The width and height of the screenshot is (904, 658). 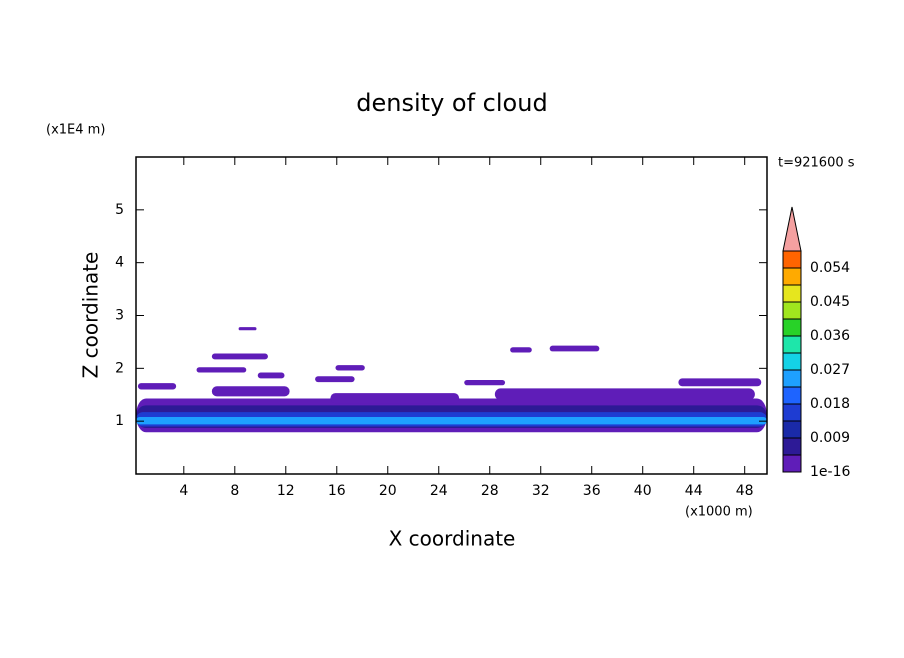 What do you see at coordinates (694, 491) in the screenshot?
I see `x-tick-label: 44` at bounding box center [694, 491].